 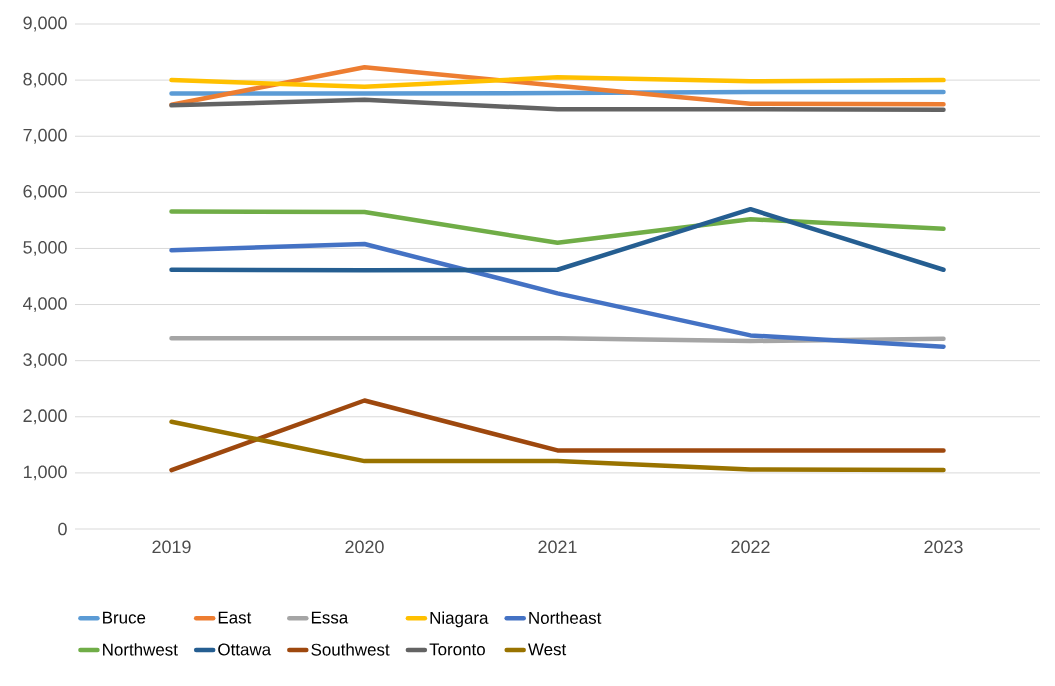 What do you see at coordinates (45, 248) in the screenshot?
I see `y-tick-label: 5,000` at bounding box center [45, 248].